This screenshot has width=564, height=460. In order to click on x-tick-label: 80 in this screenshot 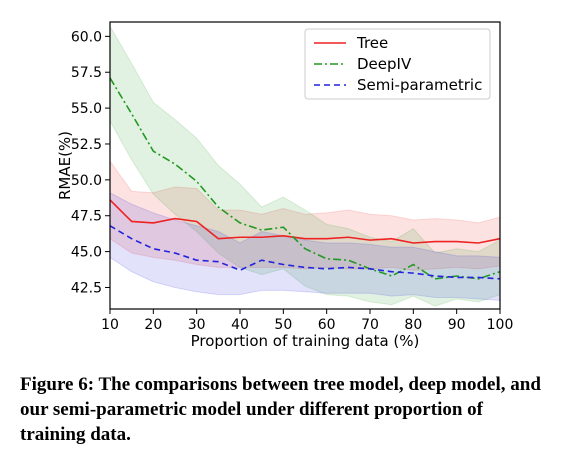, I will do `click(413, 325)`.